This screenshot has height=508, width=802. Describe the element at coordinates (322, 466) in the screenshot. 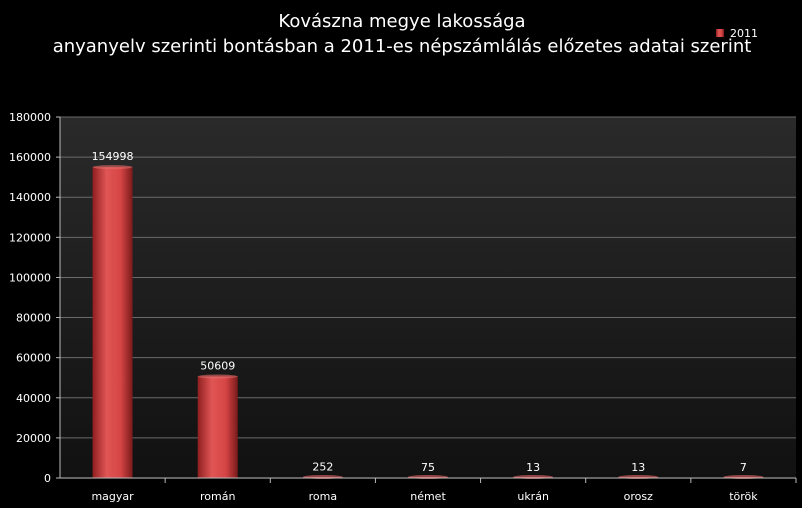

I see `data-label: 252` at that location.